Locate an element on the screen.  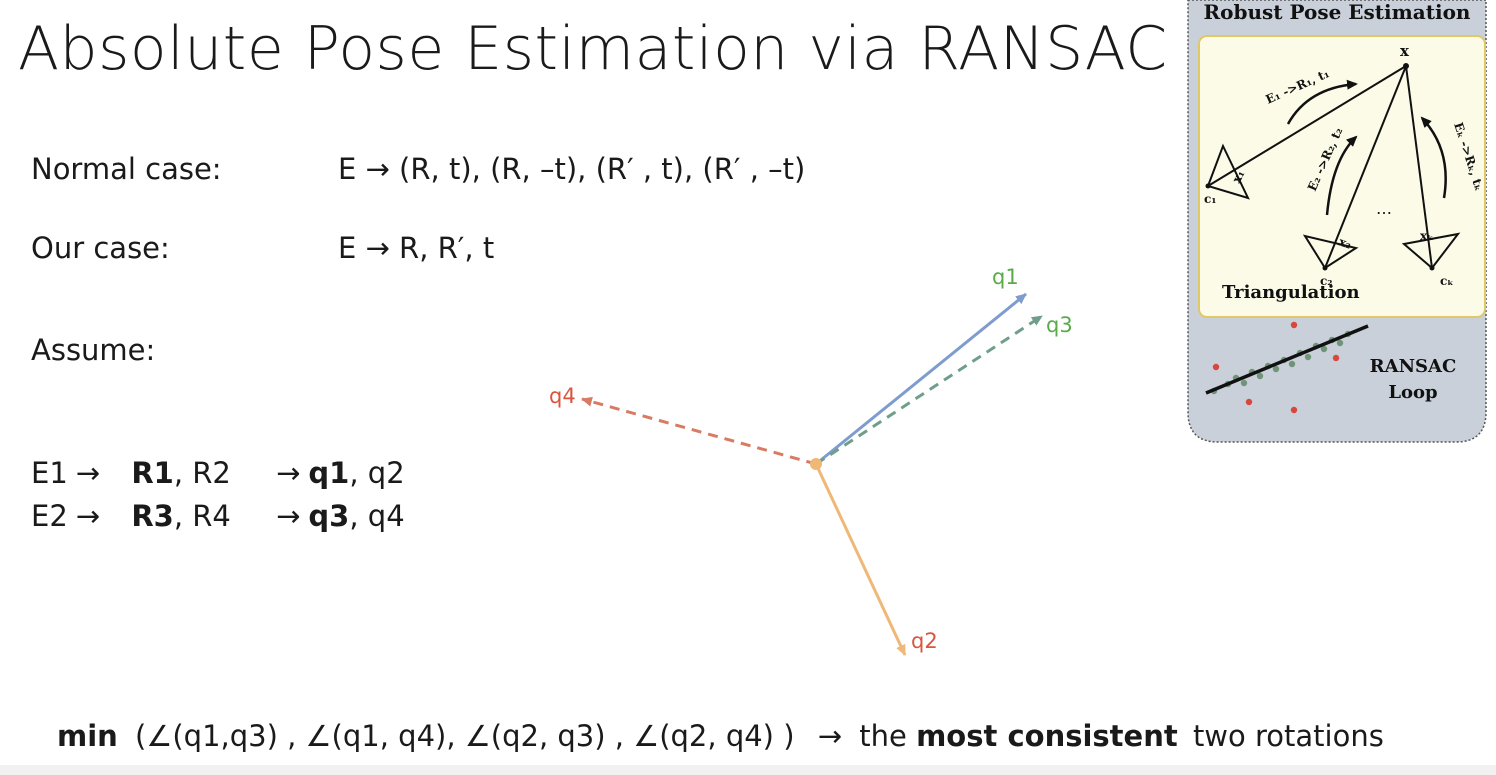
mapping-q2: , q2 is located at coordinates (377, 473).